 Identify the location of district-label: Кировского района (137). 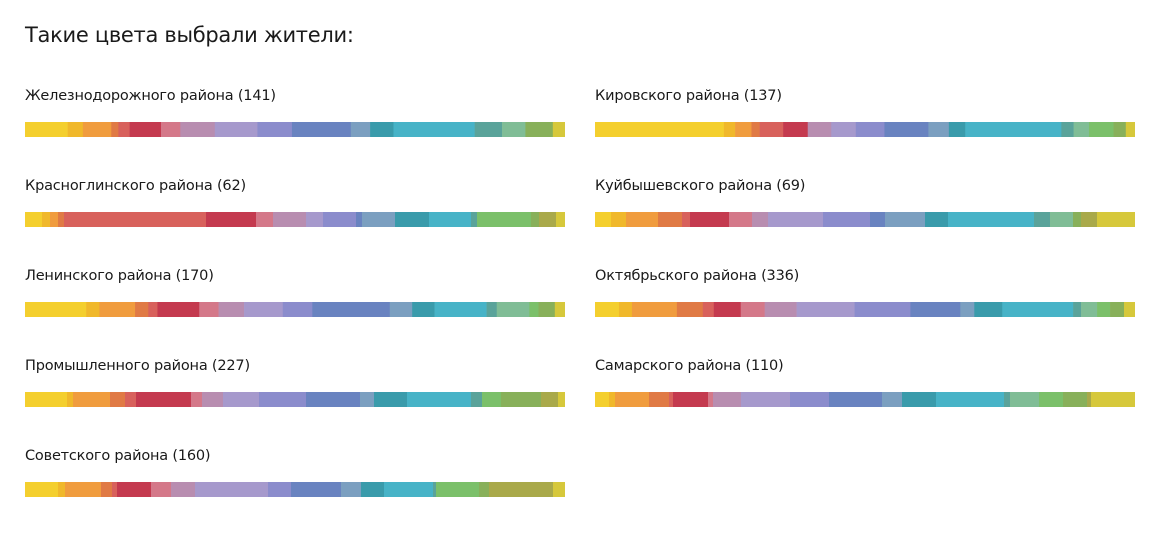
(688, 96).